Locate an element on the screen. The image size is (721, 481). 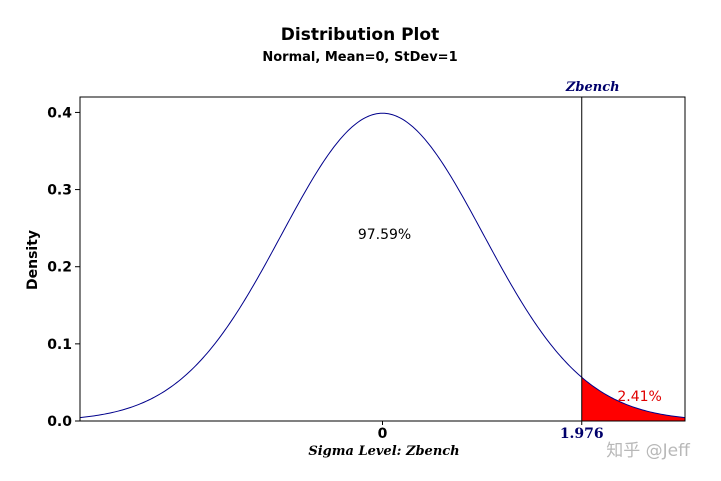
x-tick-label: 1.976 is located at coordinates (582, 434).